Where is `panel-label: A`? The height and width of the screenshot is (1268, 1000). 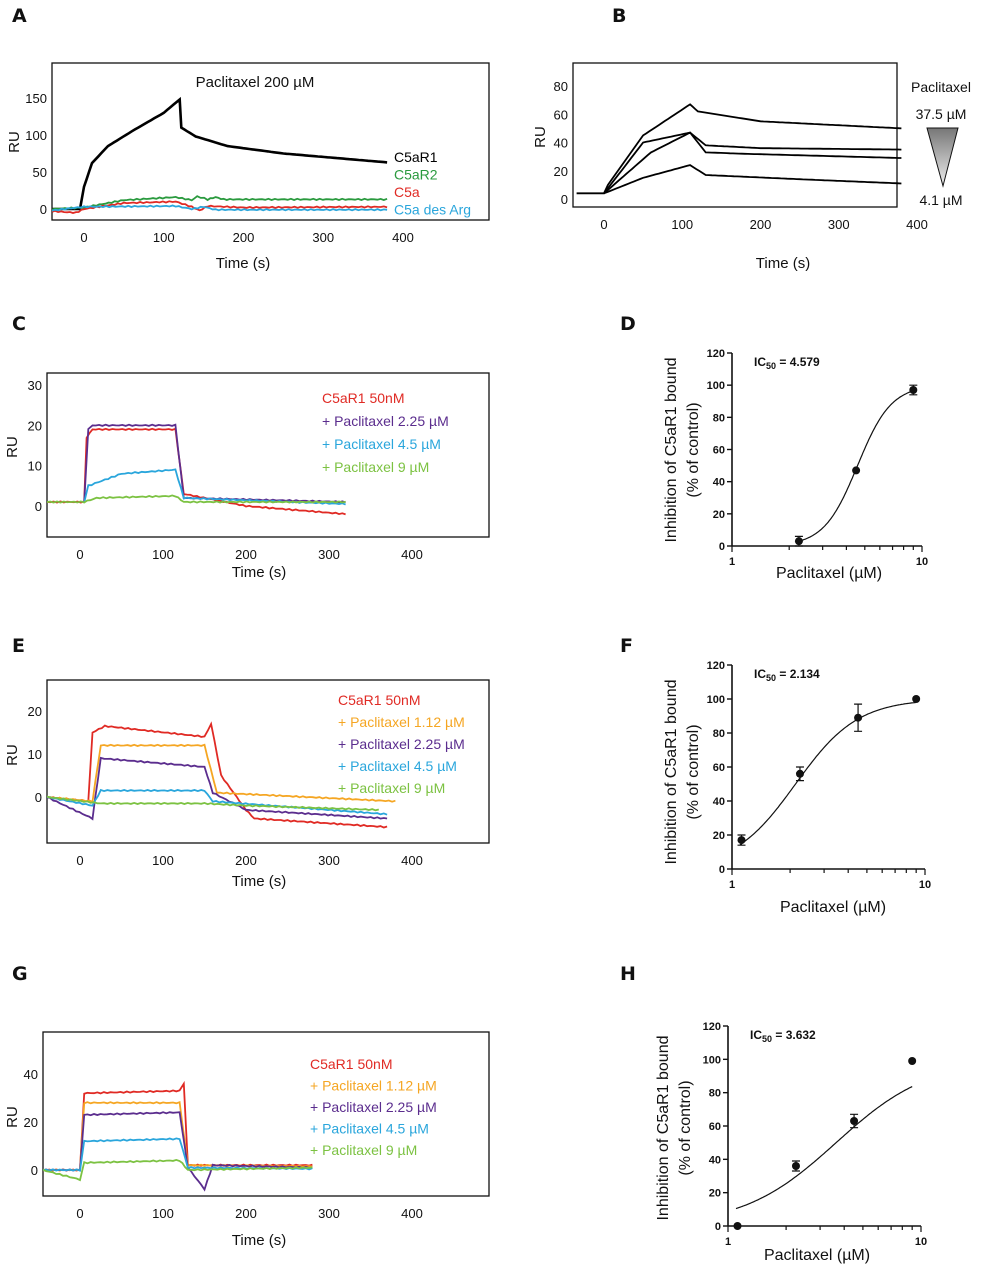
panel-label: A is located at coordinates (19, 16).